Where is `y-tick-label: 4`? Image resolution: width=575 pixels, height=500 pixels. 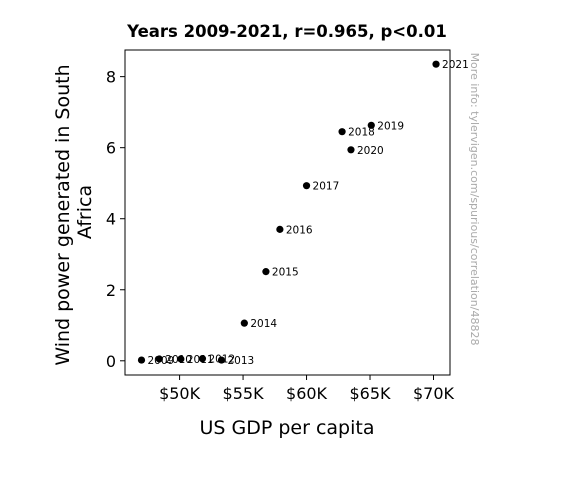
y-tick-label: 4 is located at coordinates (111, 219).